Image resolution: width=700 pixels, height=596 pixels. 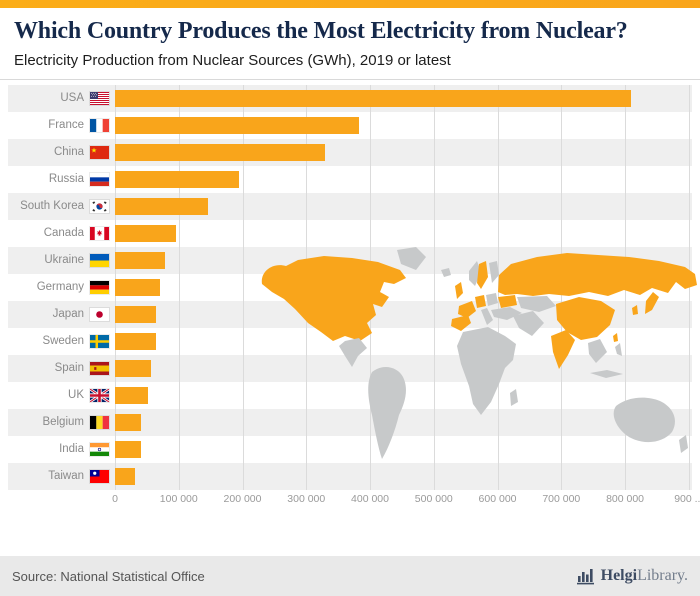 What do you see at coordinates (467, 309) in the screenshot?
I see `map-france` at bounding box center [467, 309].